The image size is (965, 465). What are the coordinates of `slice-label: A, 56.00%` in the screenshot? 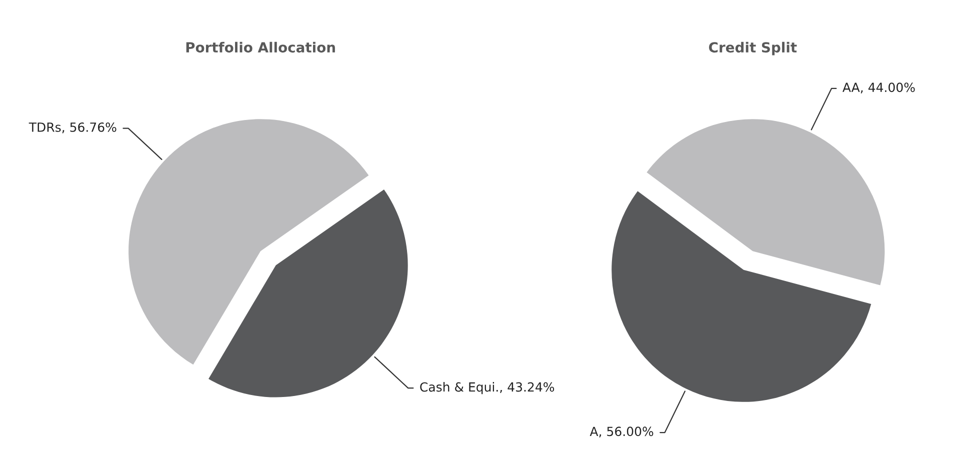 It's located at (622, 432).